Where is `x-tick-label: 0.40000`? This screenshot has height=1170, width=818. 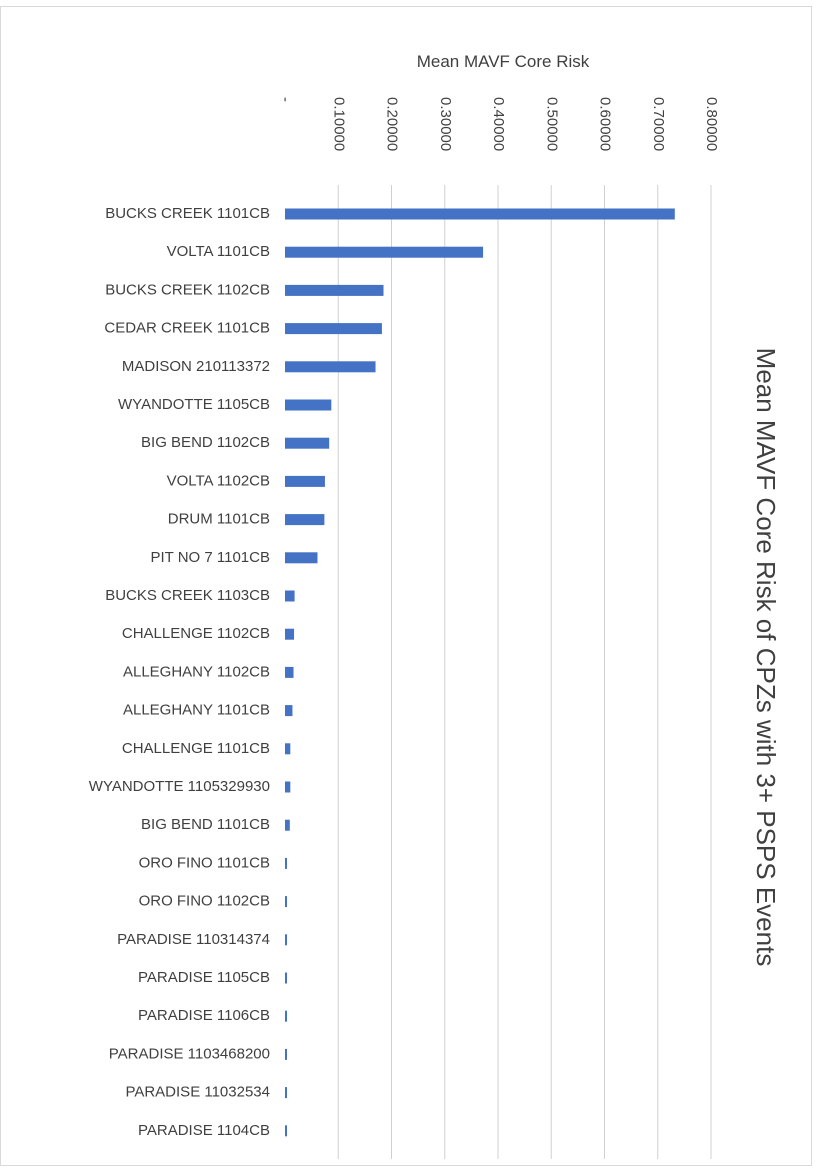
x-tick-label: 0.40000 is located at coordinates (498, 124).